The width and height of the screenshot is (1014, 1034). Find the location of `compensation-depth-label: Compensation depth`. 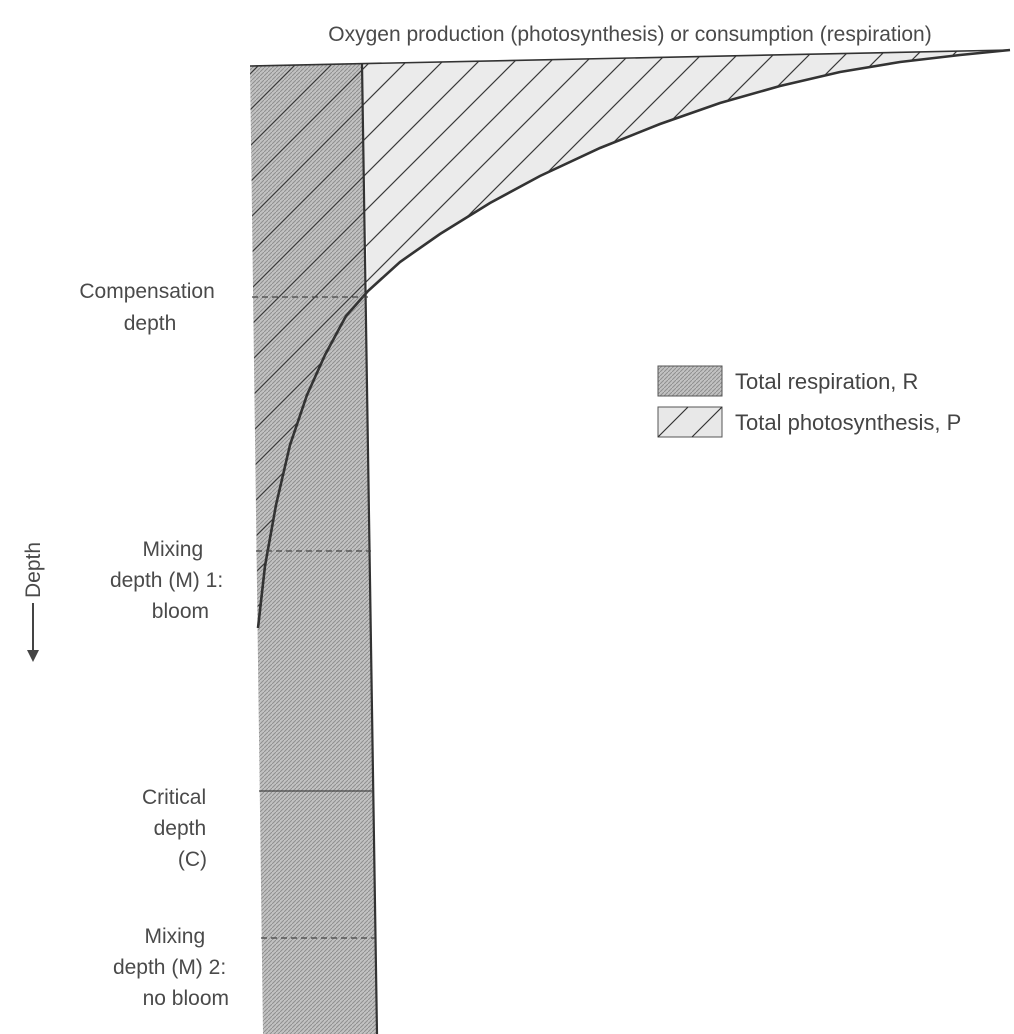

compensation-depth-label: Compensation depth is located at coordinates (149, 307).